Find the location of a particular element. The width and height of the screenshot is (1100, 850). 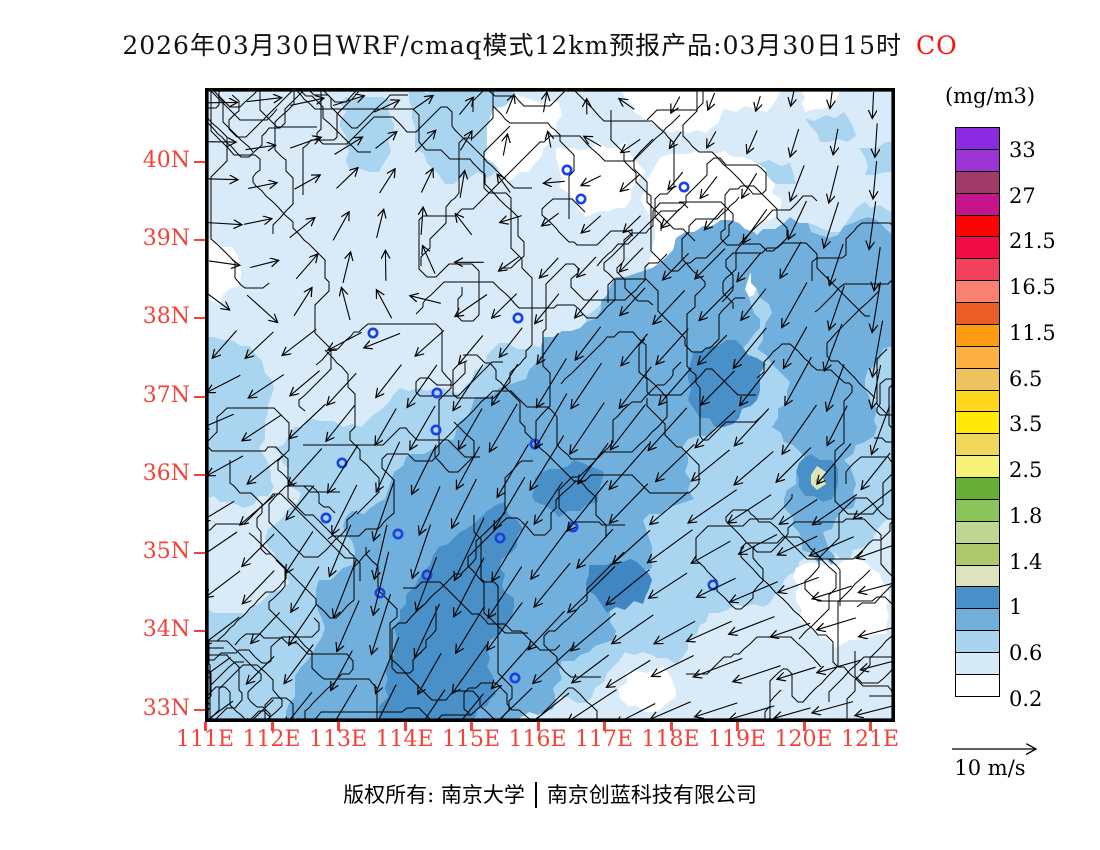

lon-label: 111E is located at coordinates (205, 739).